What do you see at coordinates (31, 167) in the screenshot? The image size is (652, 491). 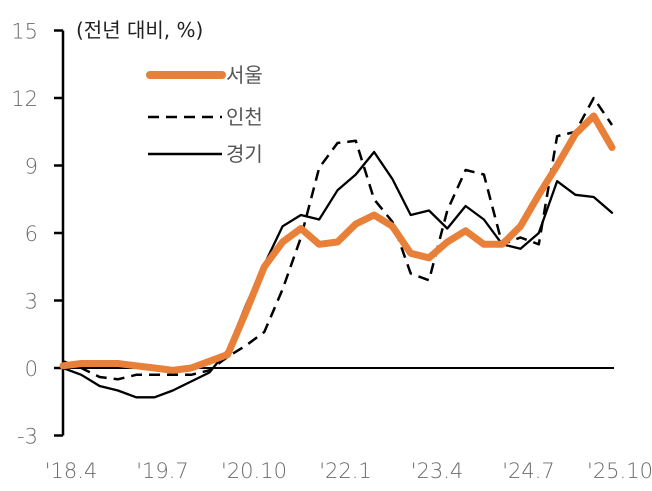 I see `y-tick-label: 9` at bounding box center [31, 167].